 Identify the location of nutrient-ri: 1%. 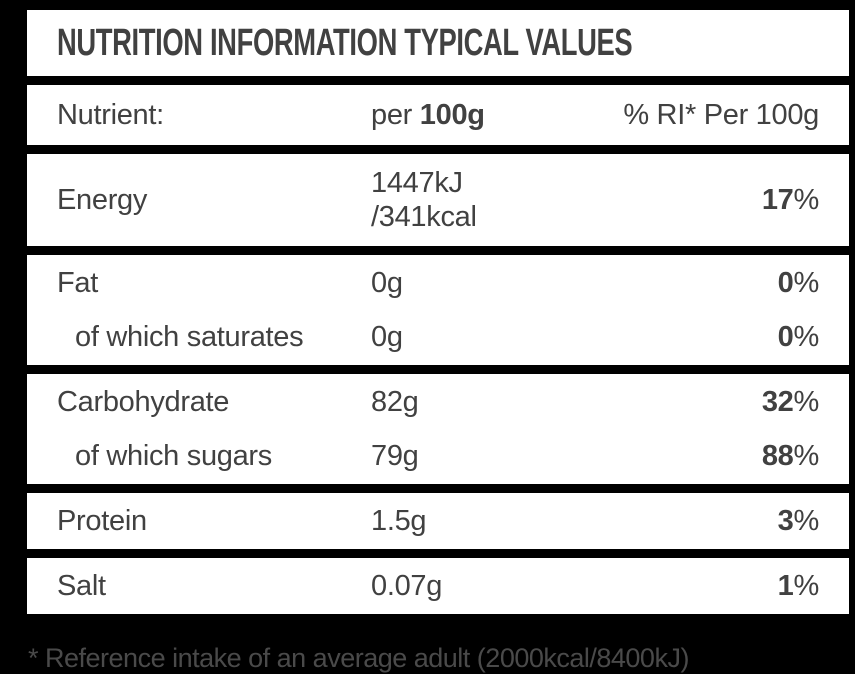
(713, 586).